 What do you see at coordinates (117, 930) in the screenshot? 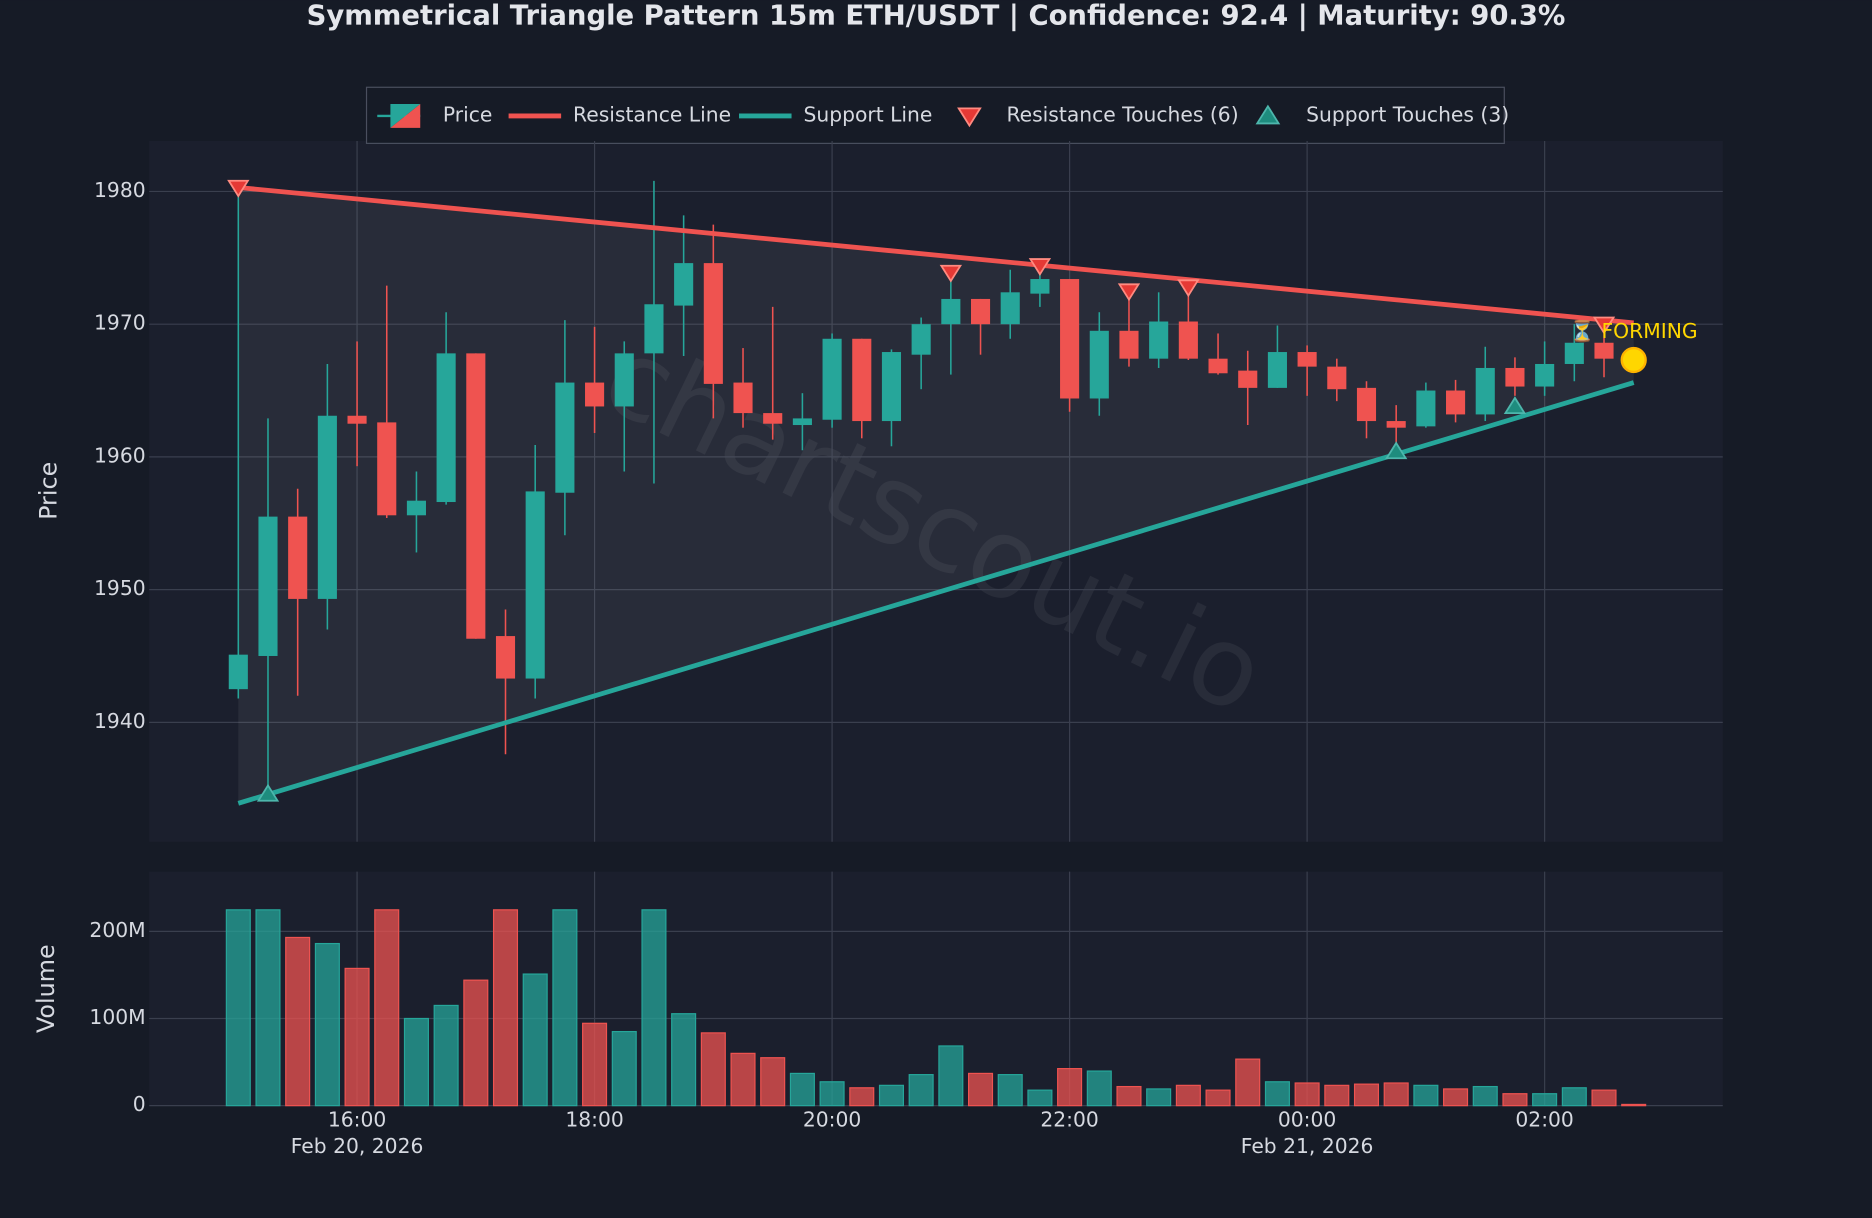
I see `volume-tick-label: 200M` at bounding box center [117, 930].